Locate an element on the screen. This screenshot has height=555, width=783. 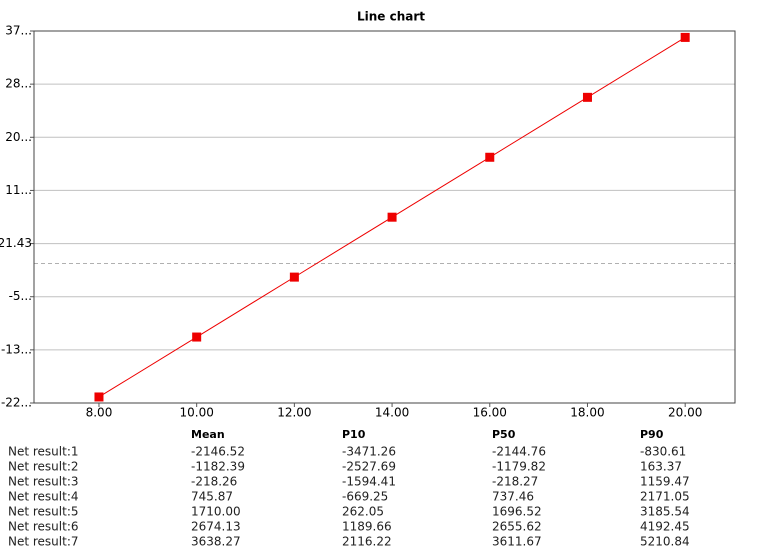
table-cell: 2171.05 is located at coordinates (665, 497).